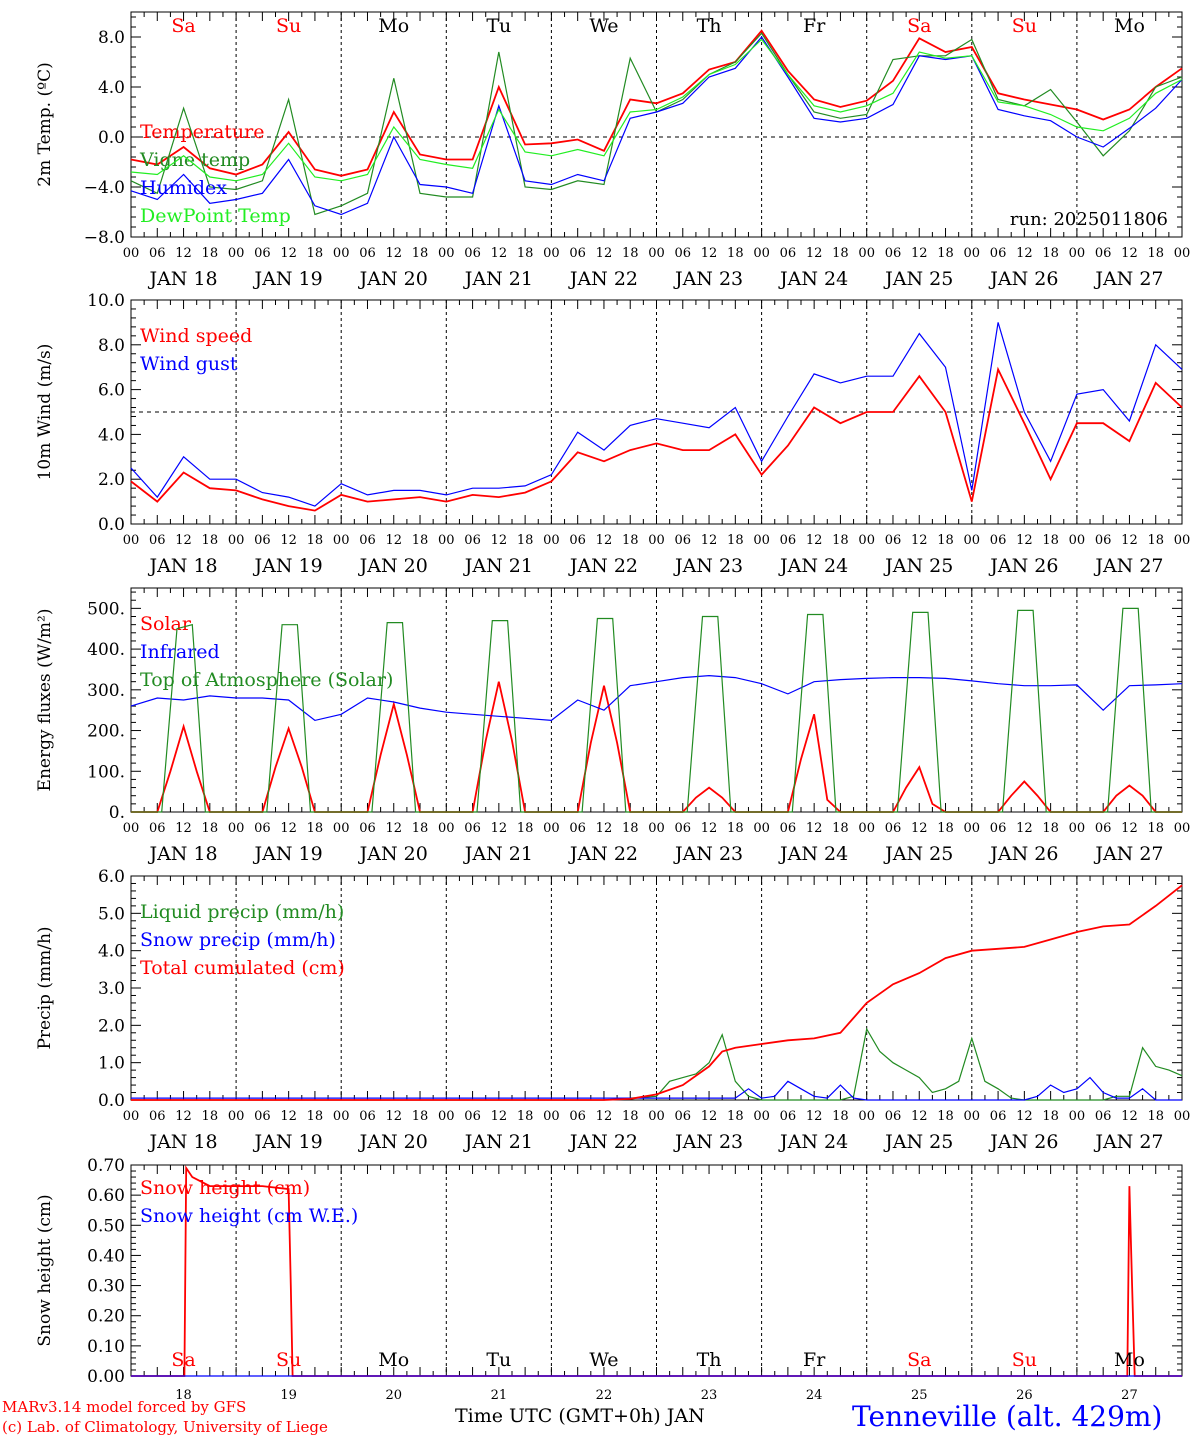 This screenshot has width=1194, height=1440. Describe the element at coordinates (708, 279) in the screenshot. I see `date-label: JAN 23` at that location.